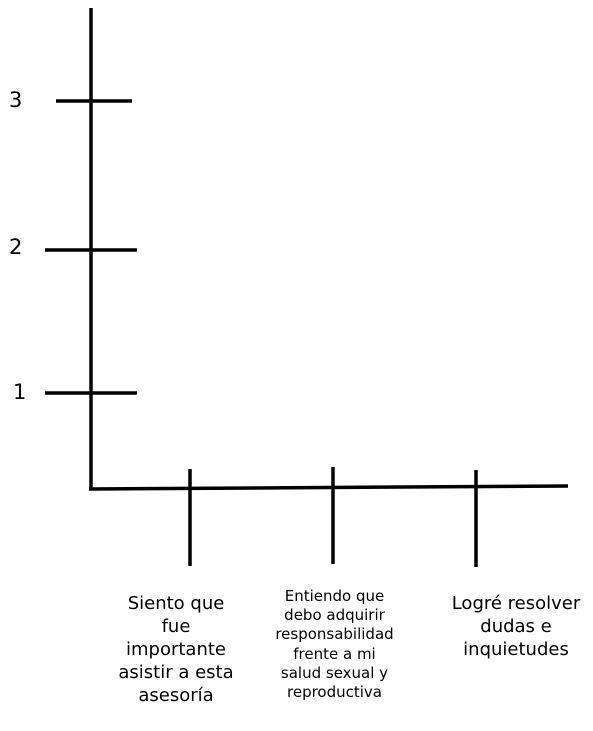 This screenshot has height=731, width=593. Describe the element at coordinates (328, 487) in the screenshot. I see `x-axis` at that location.